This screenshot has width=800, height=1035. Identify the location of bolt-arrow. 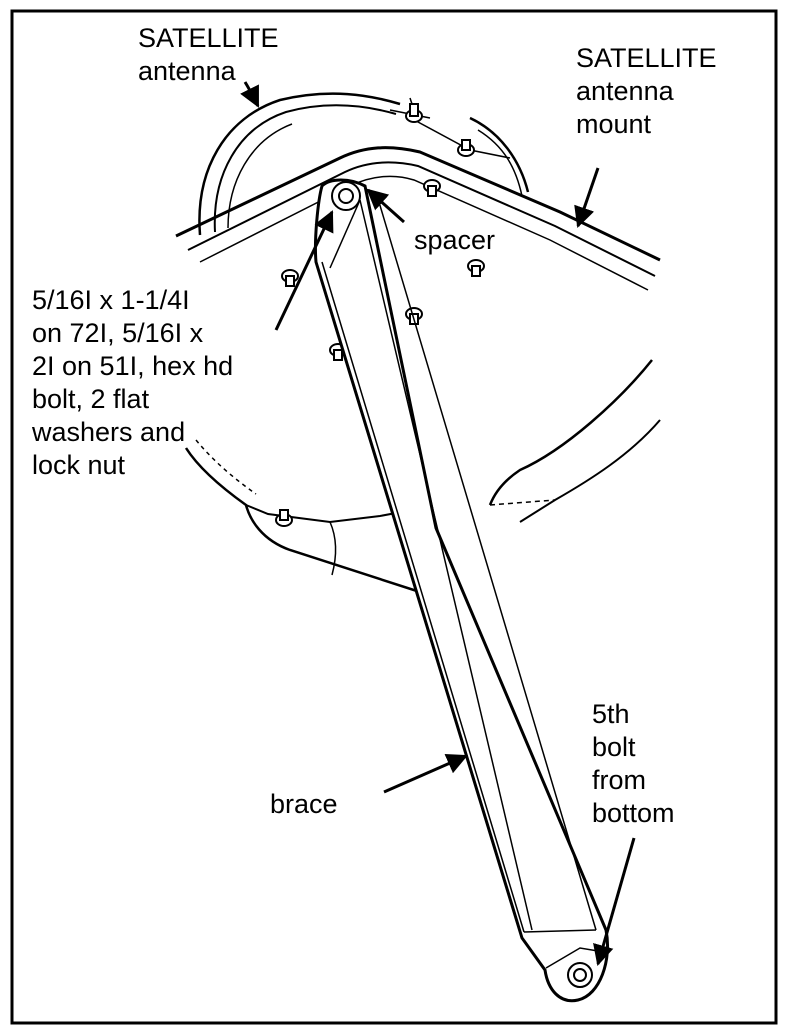
(304, 270).